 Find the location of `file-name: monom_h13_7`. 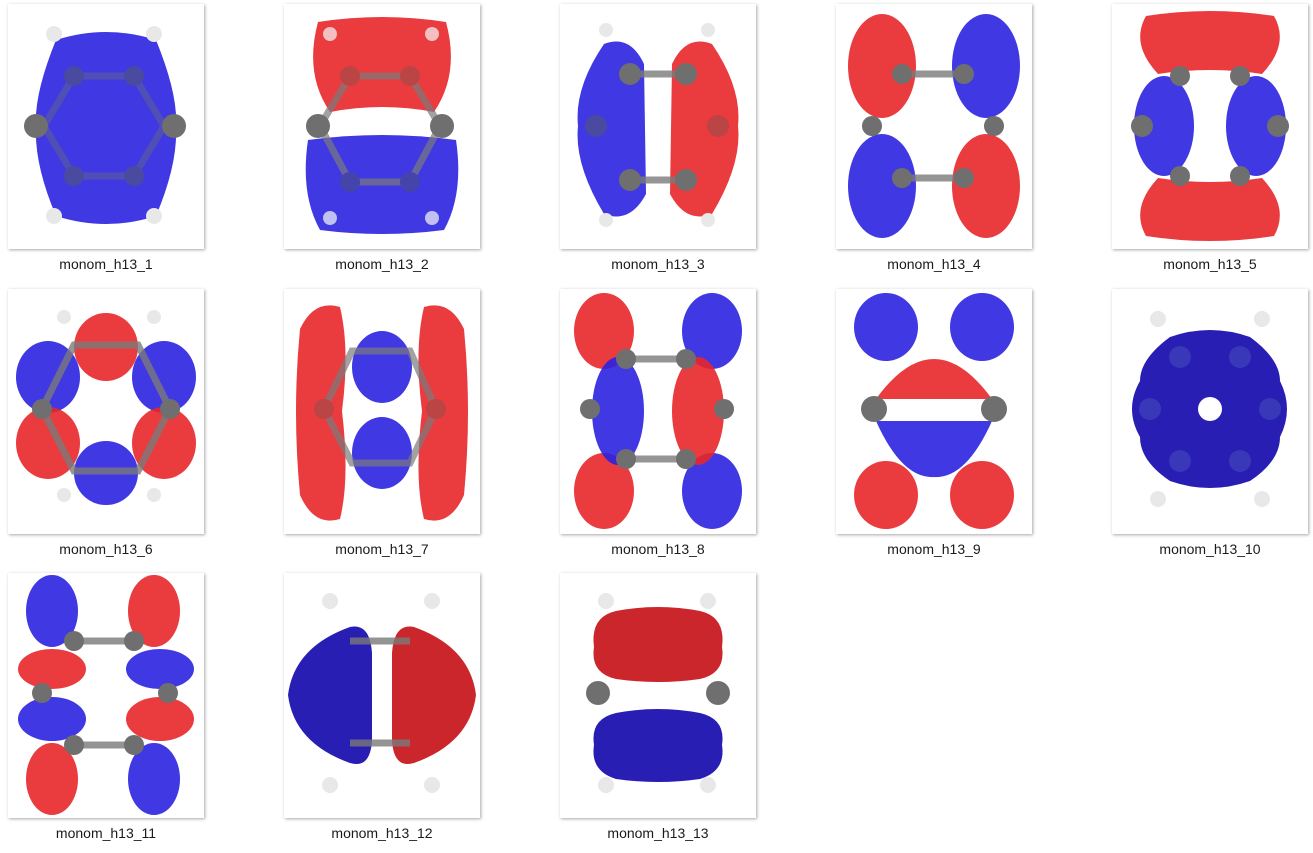

file-name: monom_h13_7 is located at coordinates (382, 549).